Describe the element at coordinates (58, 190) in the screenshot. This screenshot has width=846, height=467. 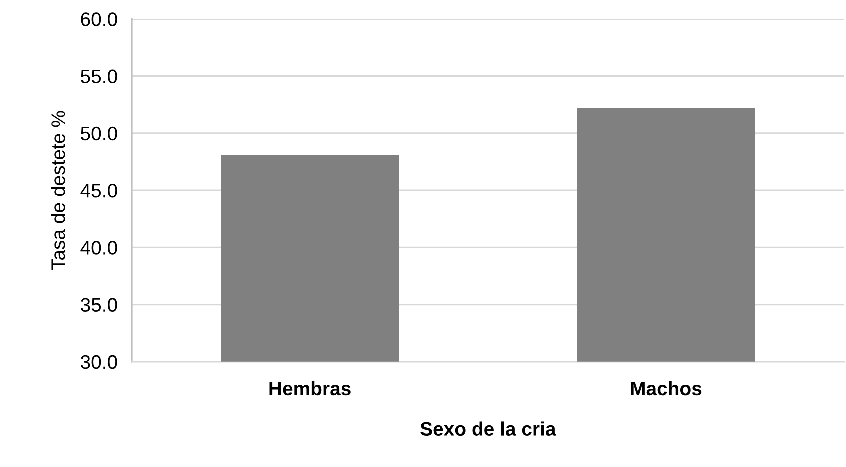
I see `y-axis-title: Tasa de destete %` at that location.